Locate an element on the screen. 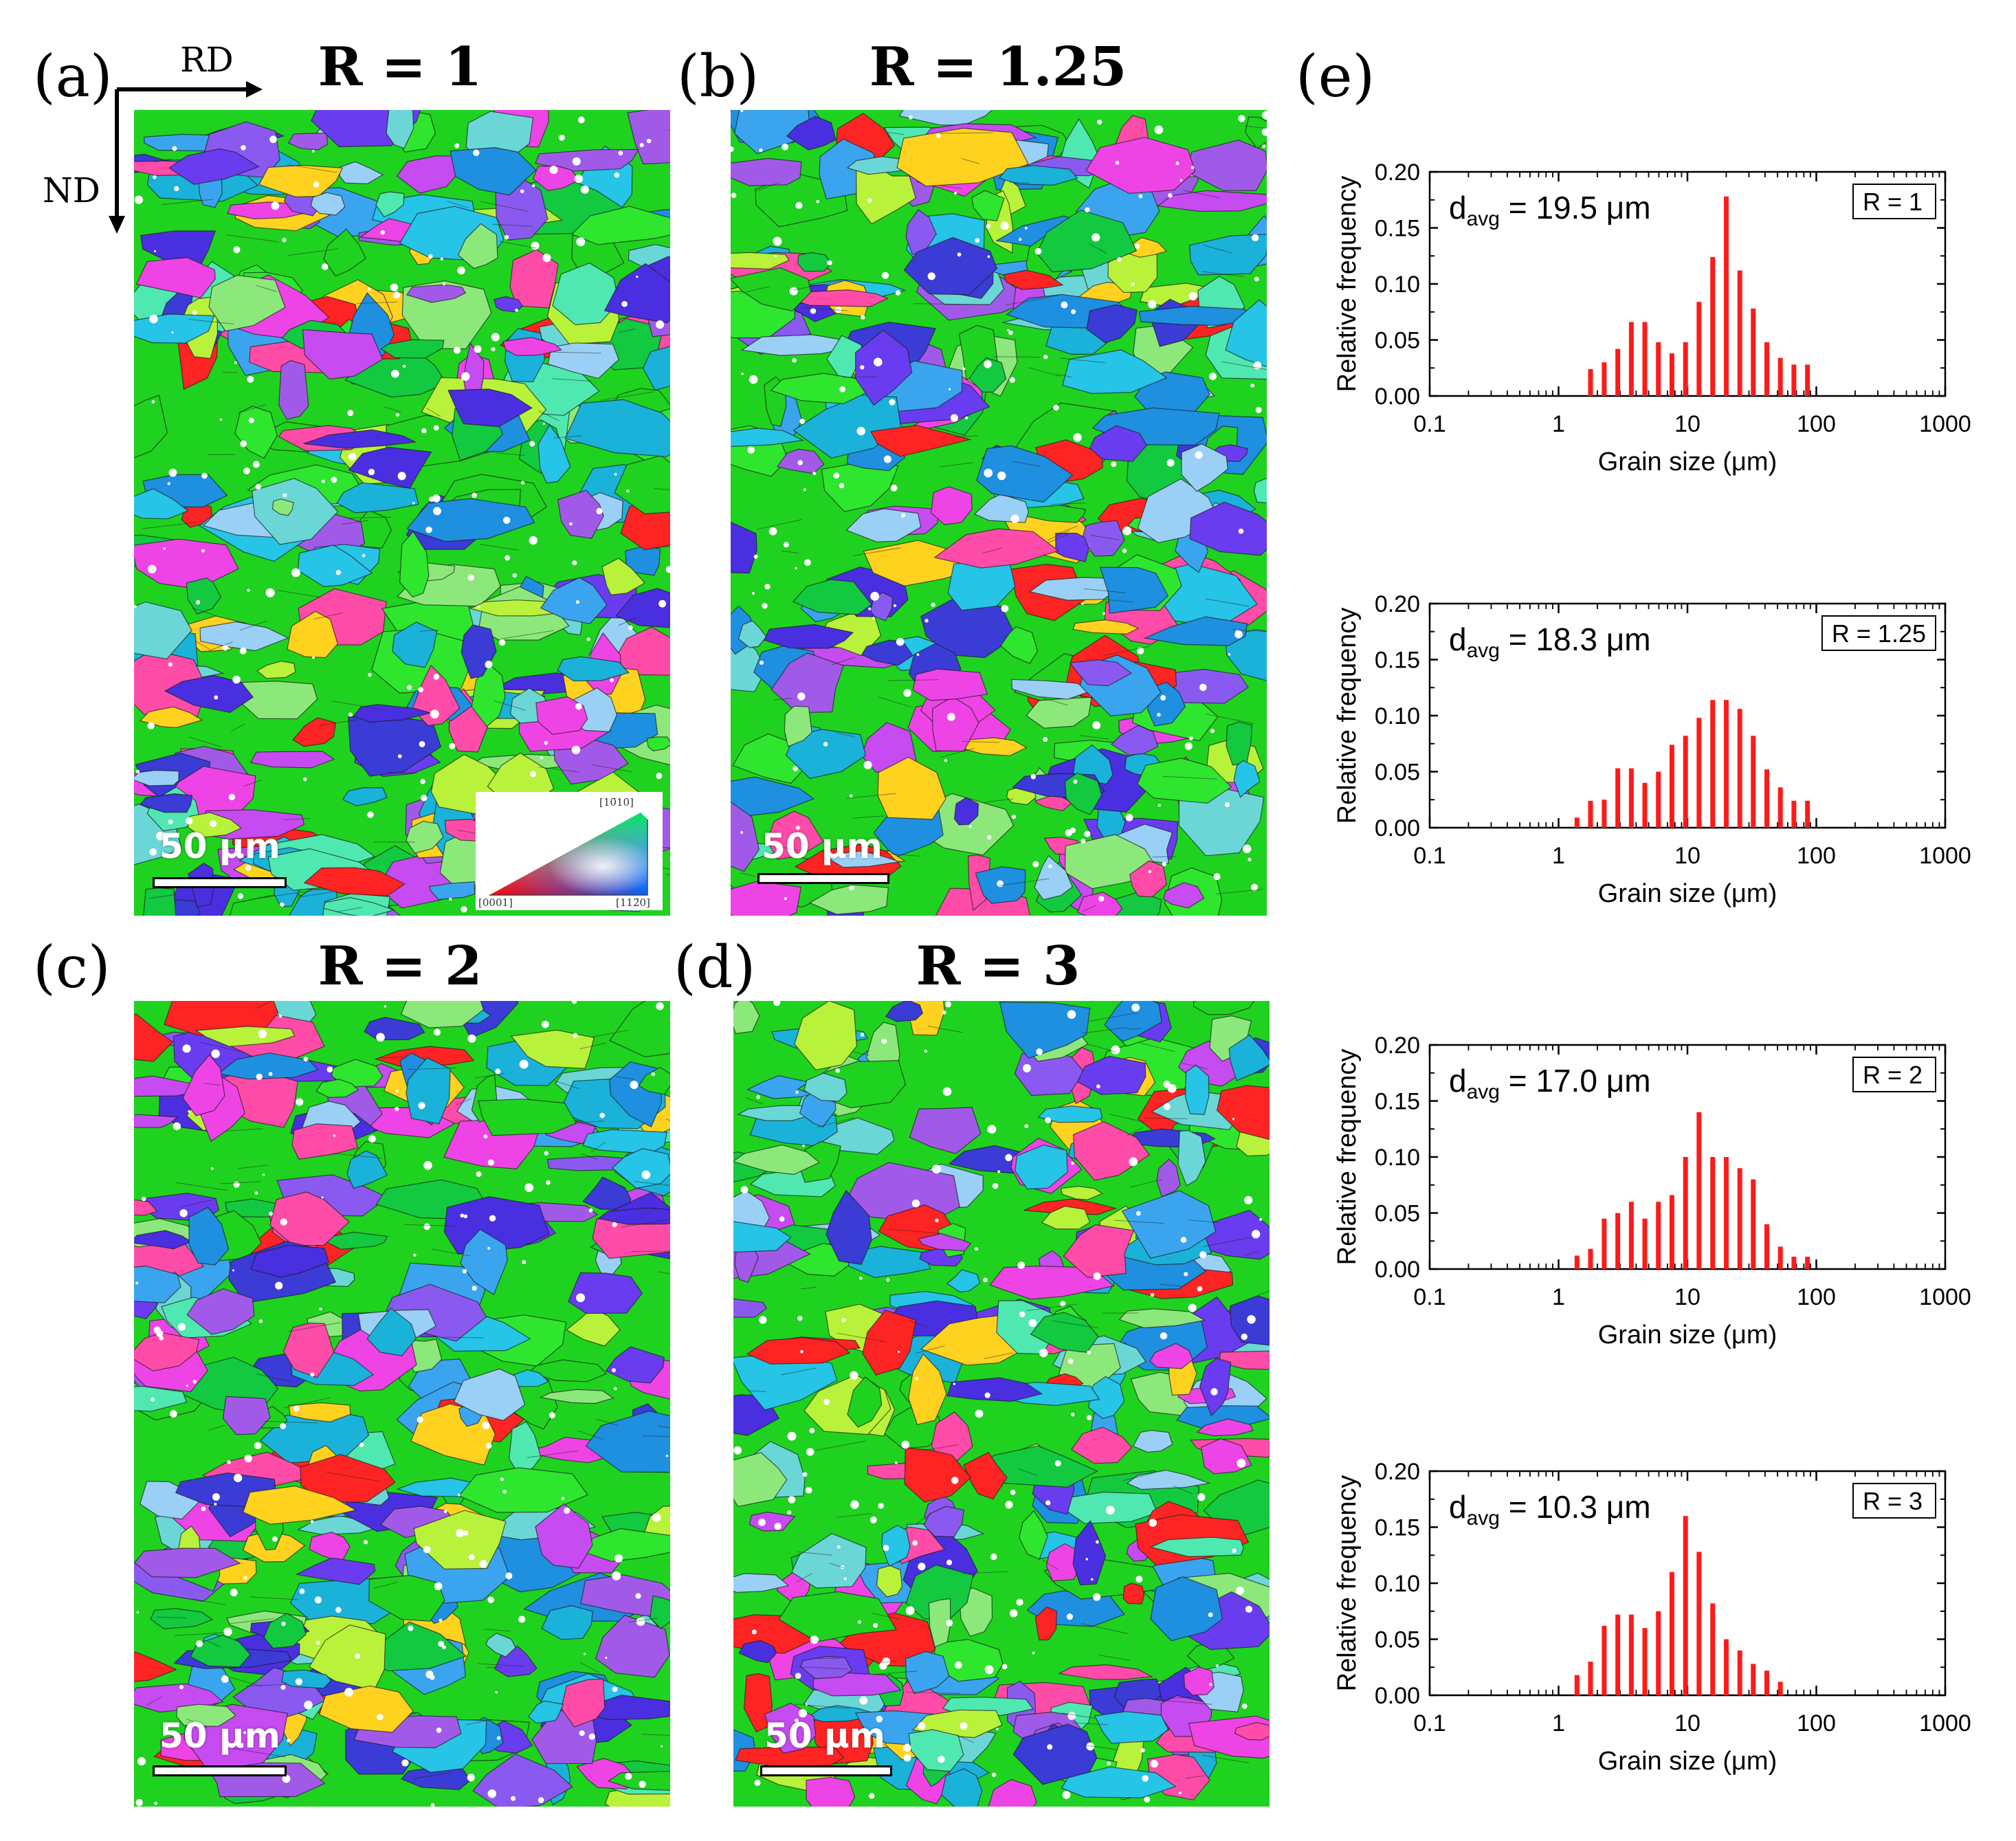 The height and width of the screenshot is (1841, 2016). legend-label: R = 2 is located at coordinates (1893, 1075).